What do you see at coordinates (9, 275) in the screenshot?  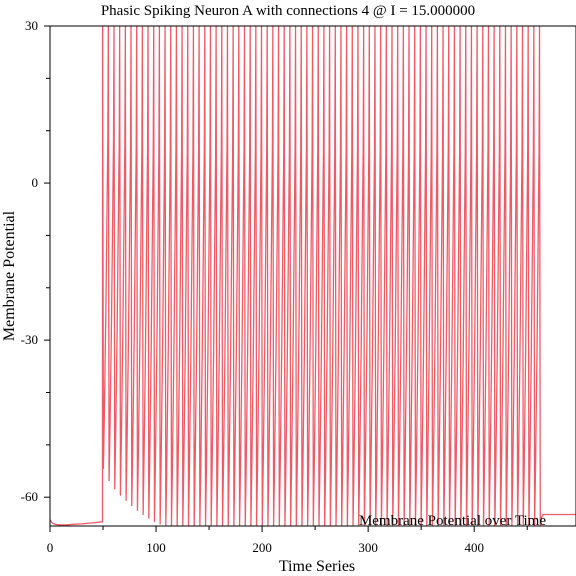 I see `y-axis-label: Membrane Potential` at bounding box center [9, 275].